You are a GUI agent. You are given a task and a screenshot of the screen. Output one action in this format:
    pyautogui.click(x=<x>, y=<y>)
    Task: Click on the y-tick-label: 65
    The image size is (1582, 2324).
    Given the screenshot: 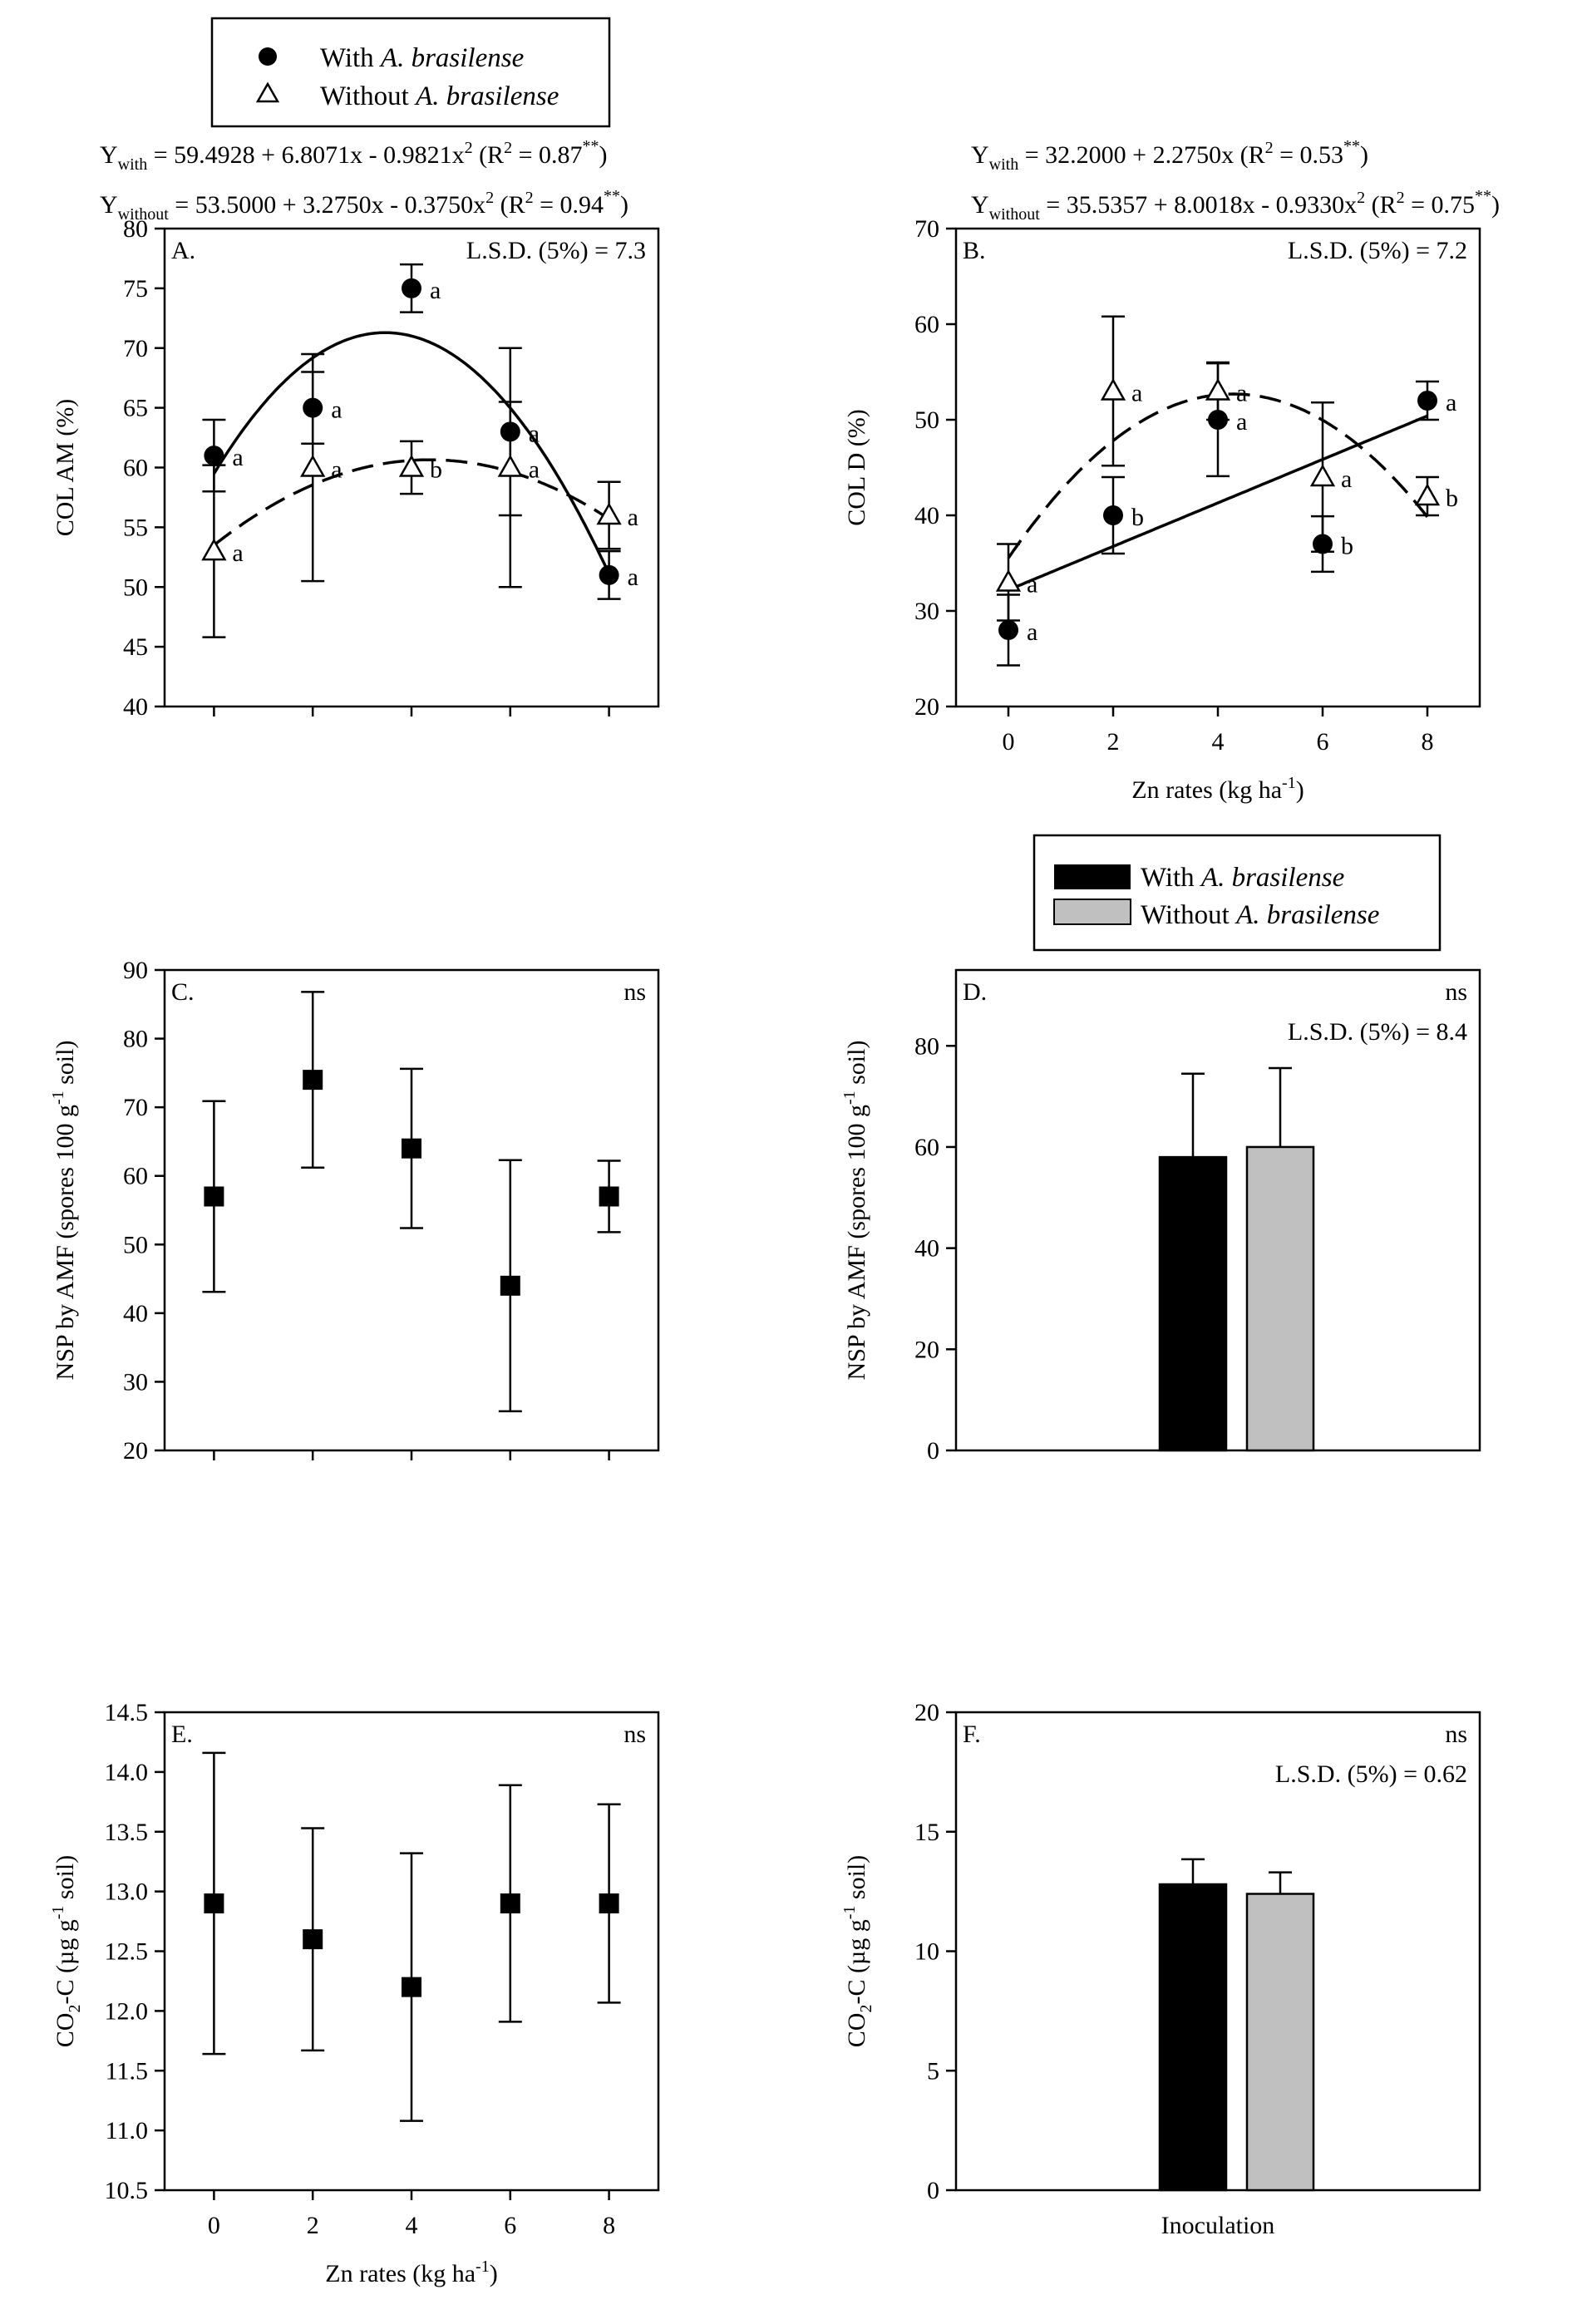 What is the action you would take?
    pyautogui.click(x=135, y=408)
    